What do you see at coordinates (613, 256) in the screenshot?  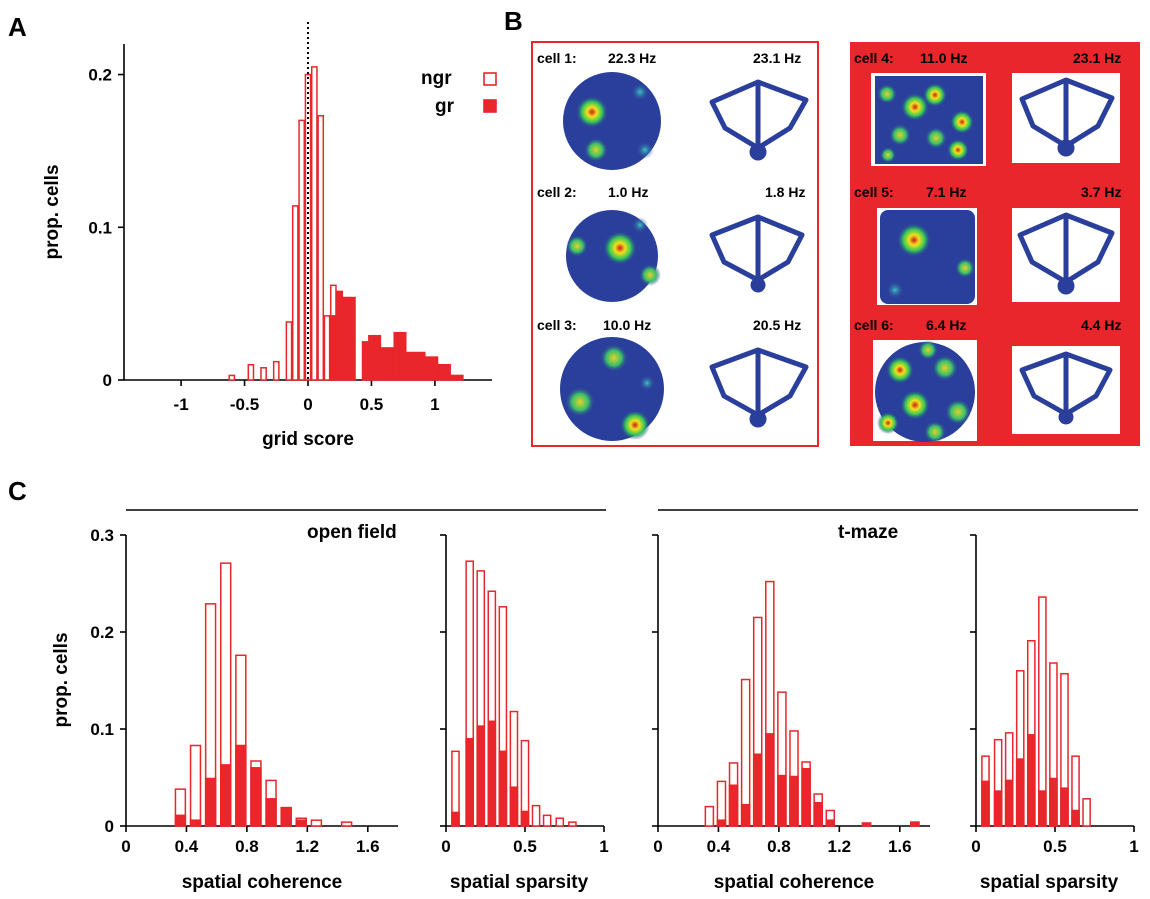 I see `cell-2-open-field-map` at bounding box center [613, 256].